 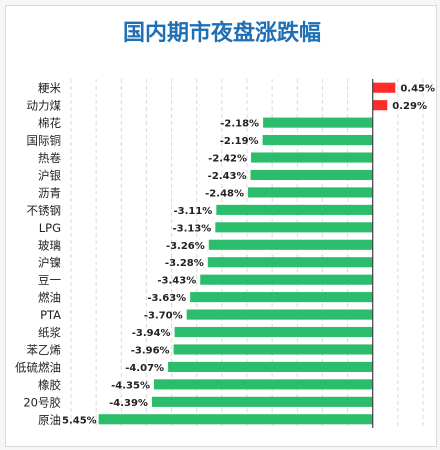 I want to click on category-label: LPG, so click(x=50, y=228).